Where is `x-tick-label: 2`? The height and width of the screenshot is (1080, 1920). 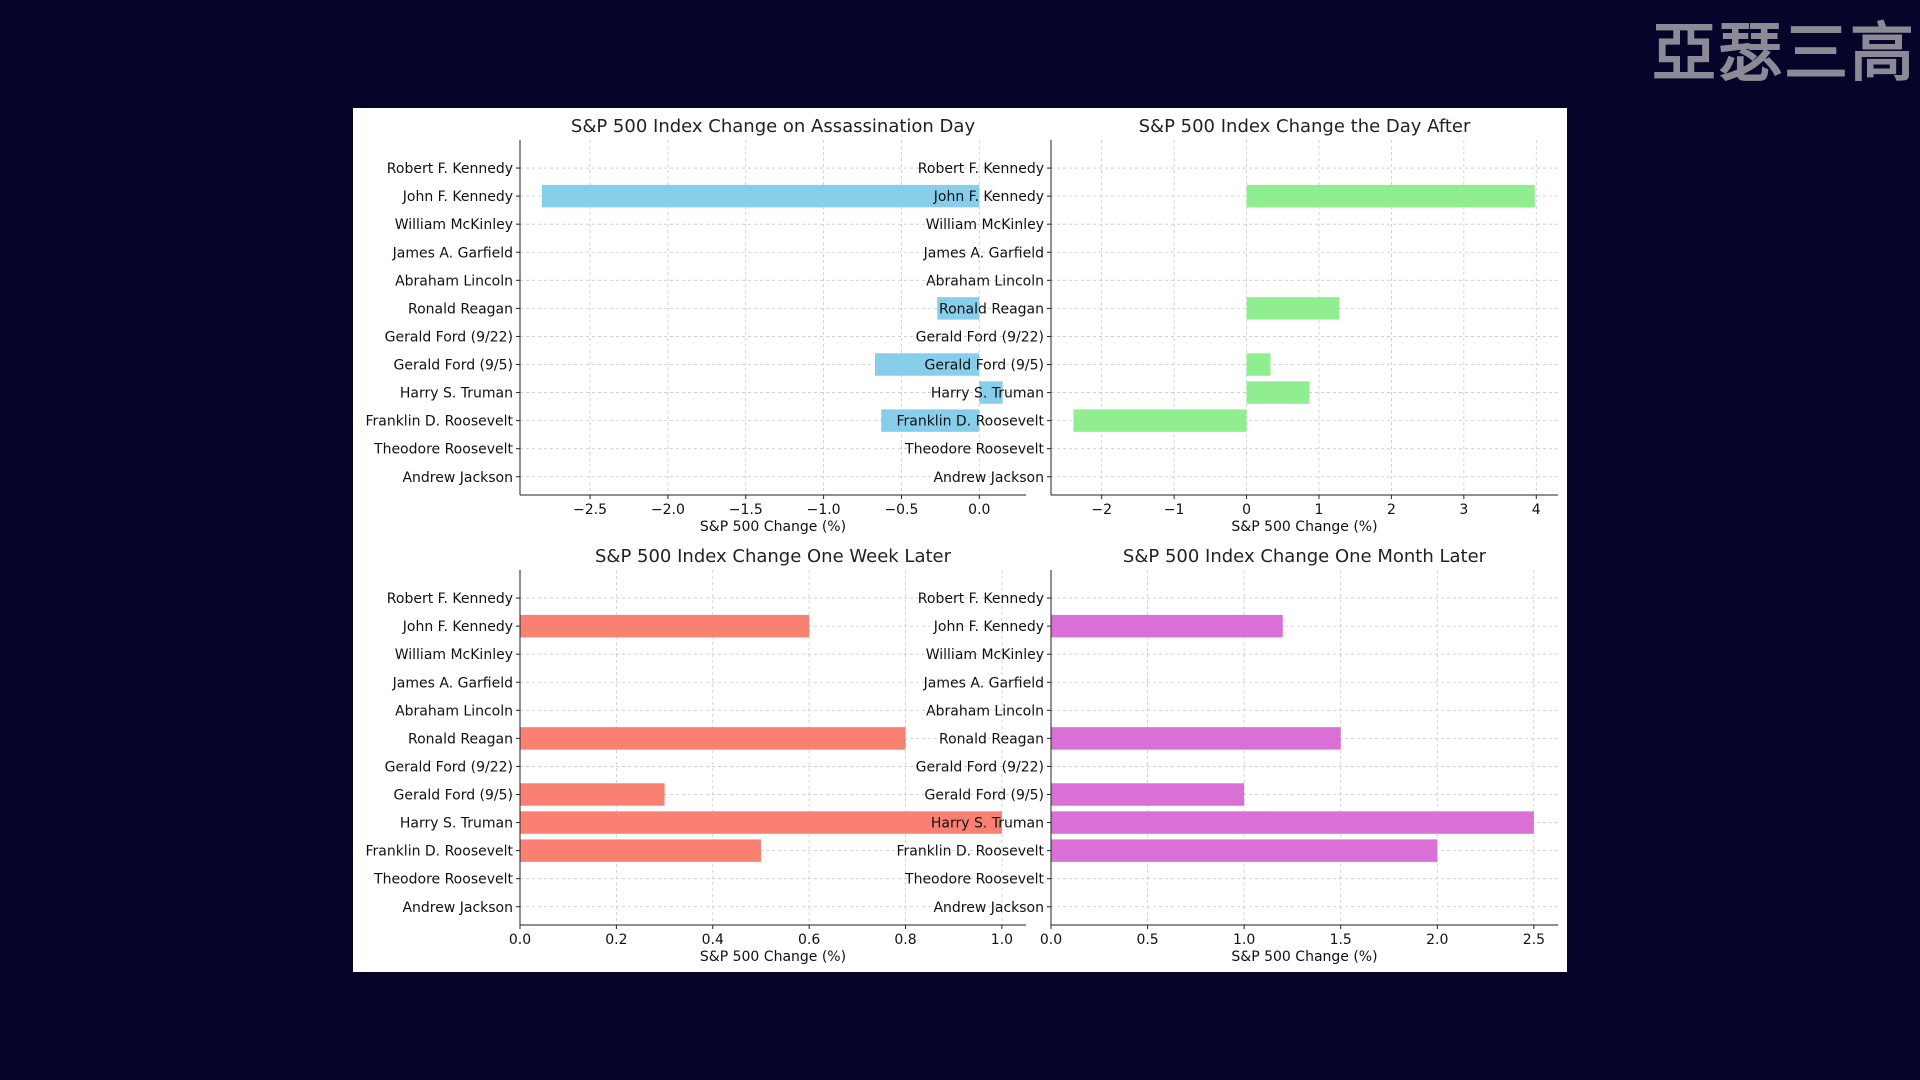
x-tick-label: 2 is located at coordinates (1391, 510).